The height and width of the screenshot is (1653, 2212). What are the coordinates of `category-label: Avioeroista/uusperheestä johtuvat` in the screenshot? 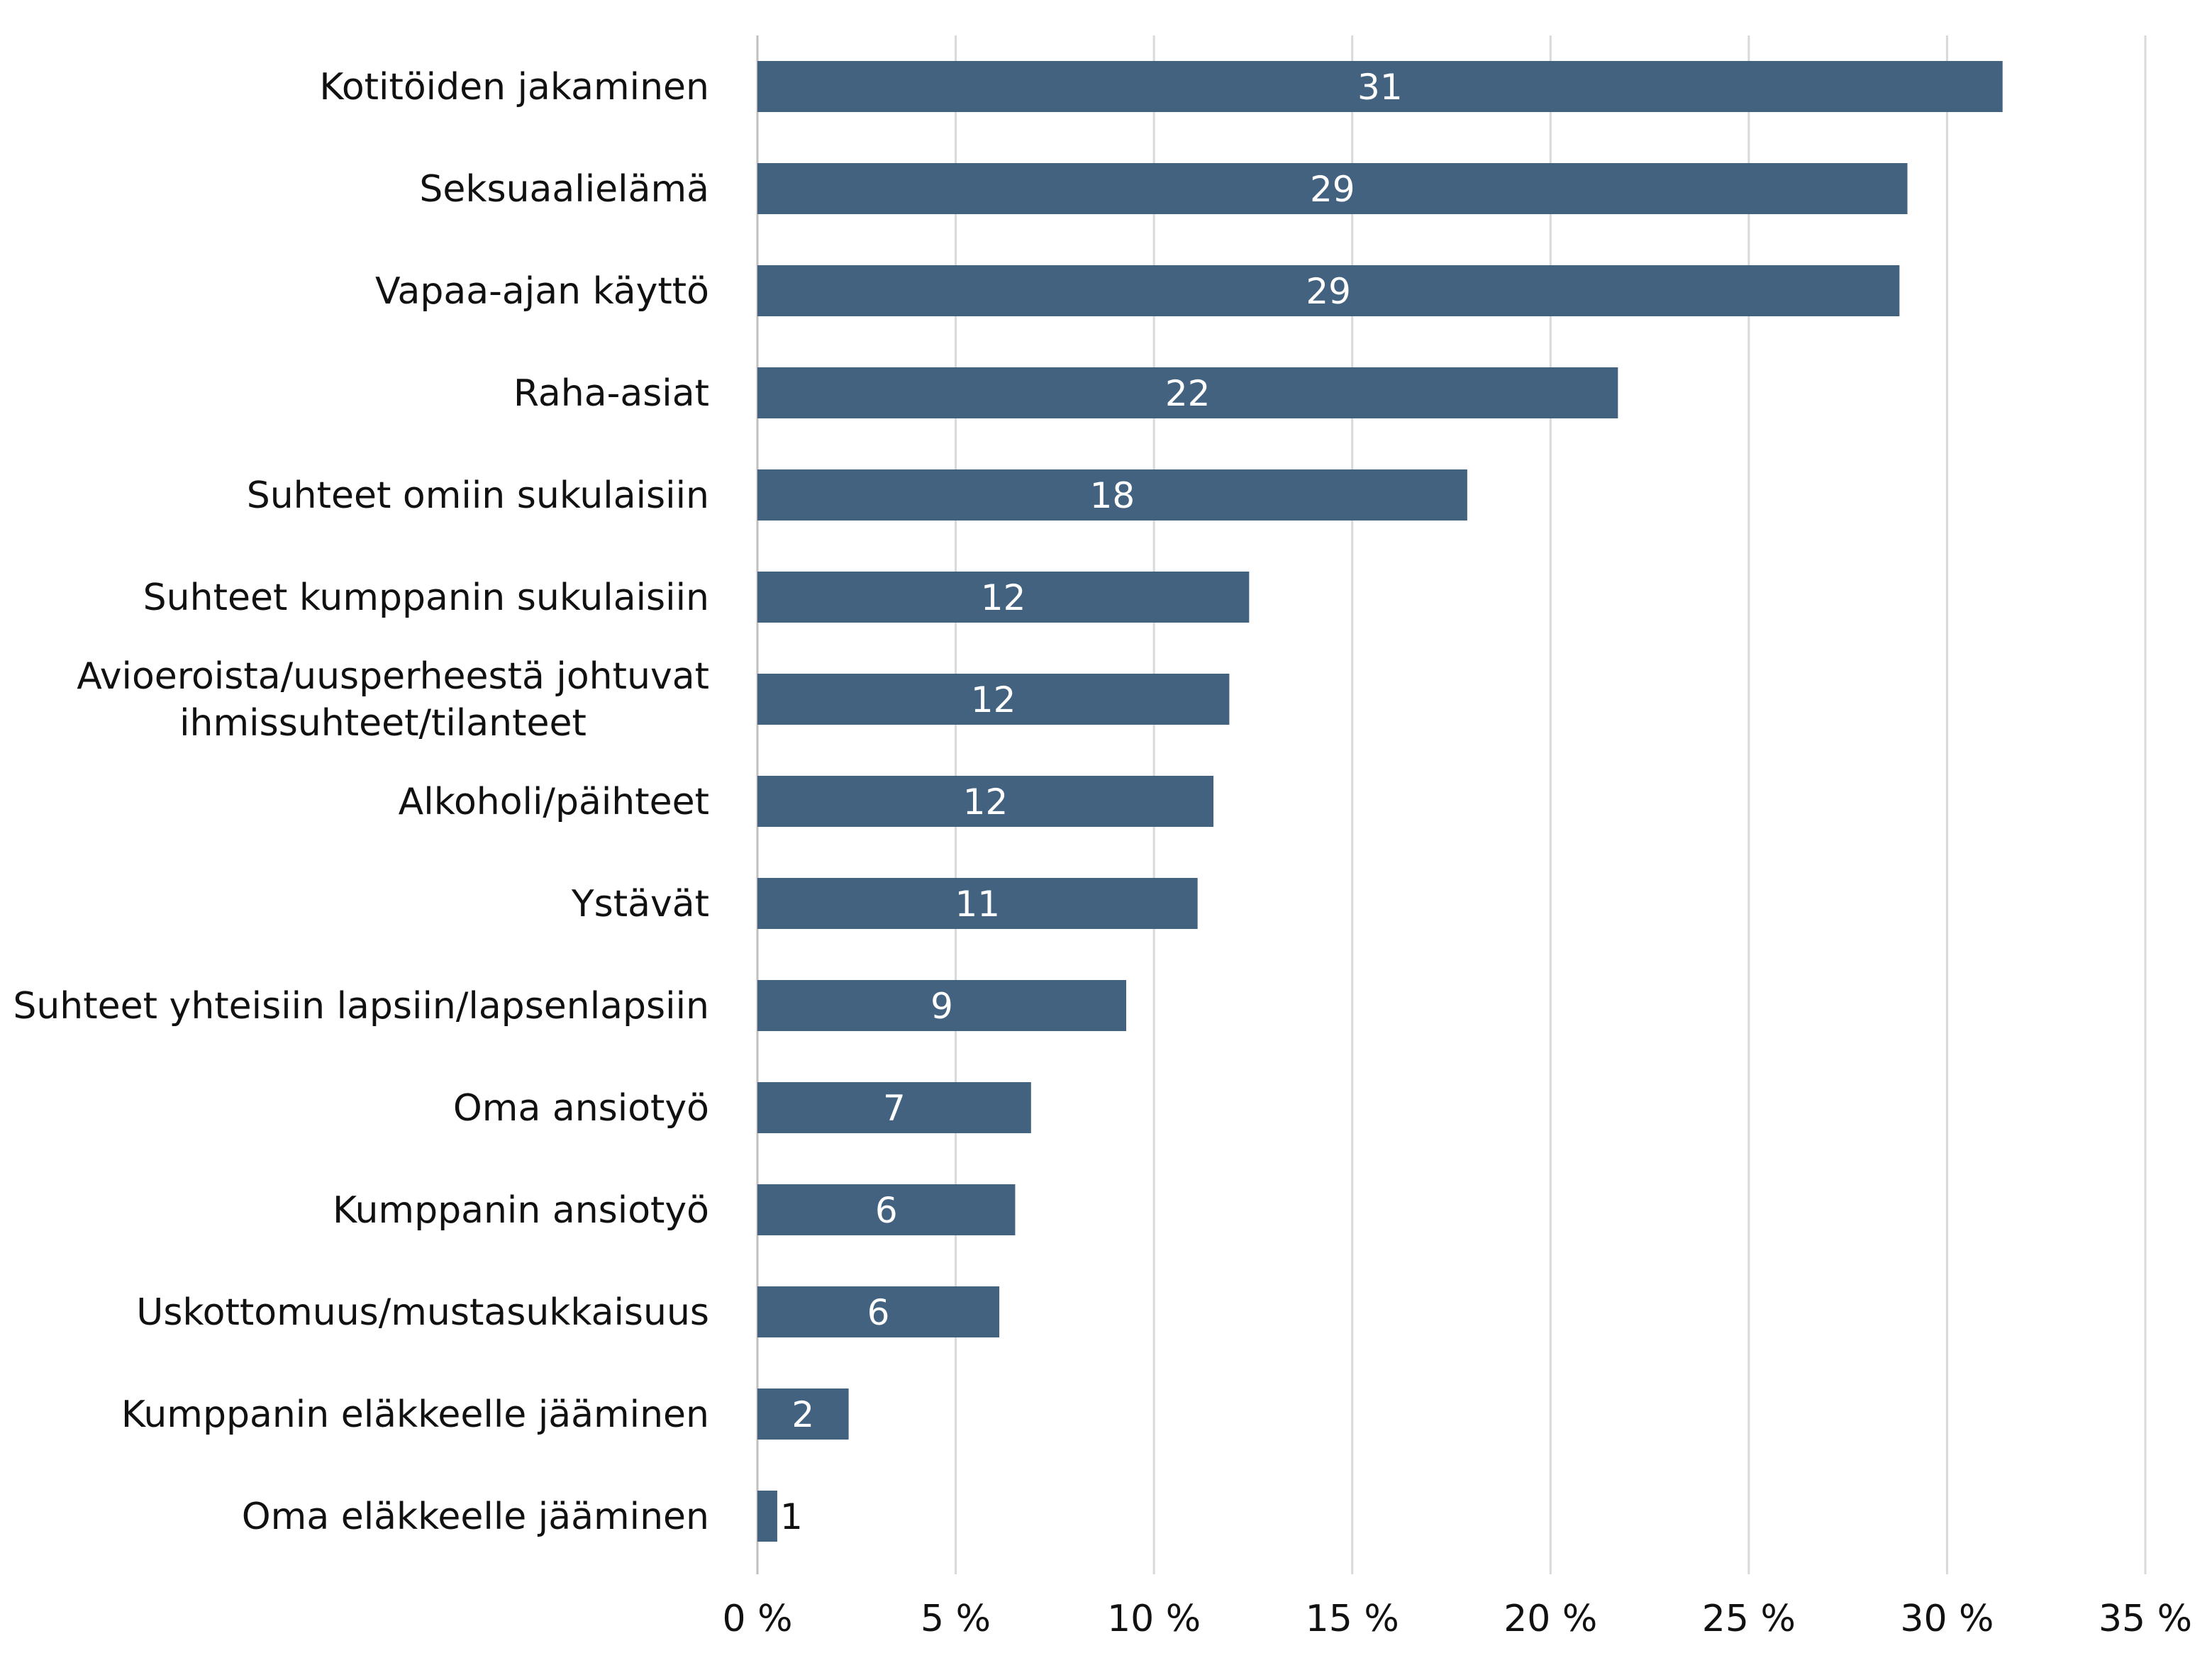 It's located at (393, 676).